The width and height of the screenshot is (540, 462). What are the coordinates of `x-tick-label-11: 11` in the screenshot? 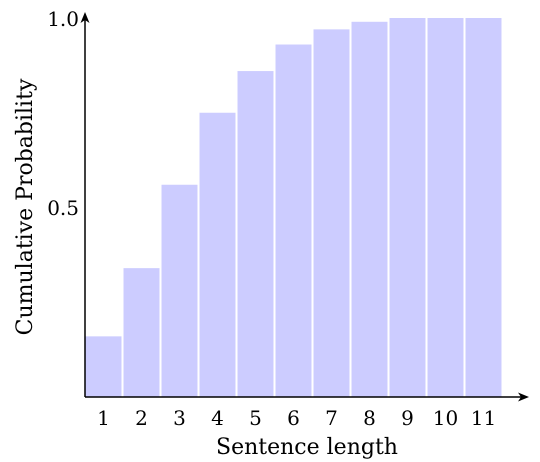 It's located at (483, 418).